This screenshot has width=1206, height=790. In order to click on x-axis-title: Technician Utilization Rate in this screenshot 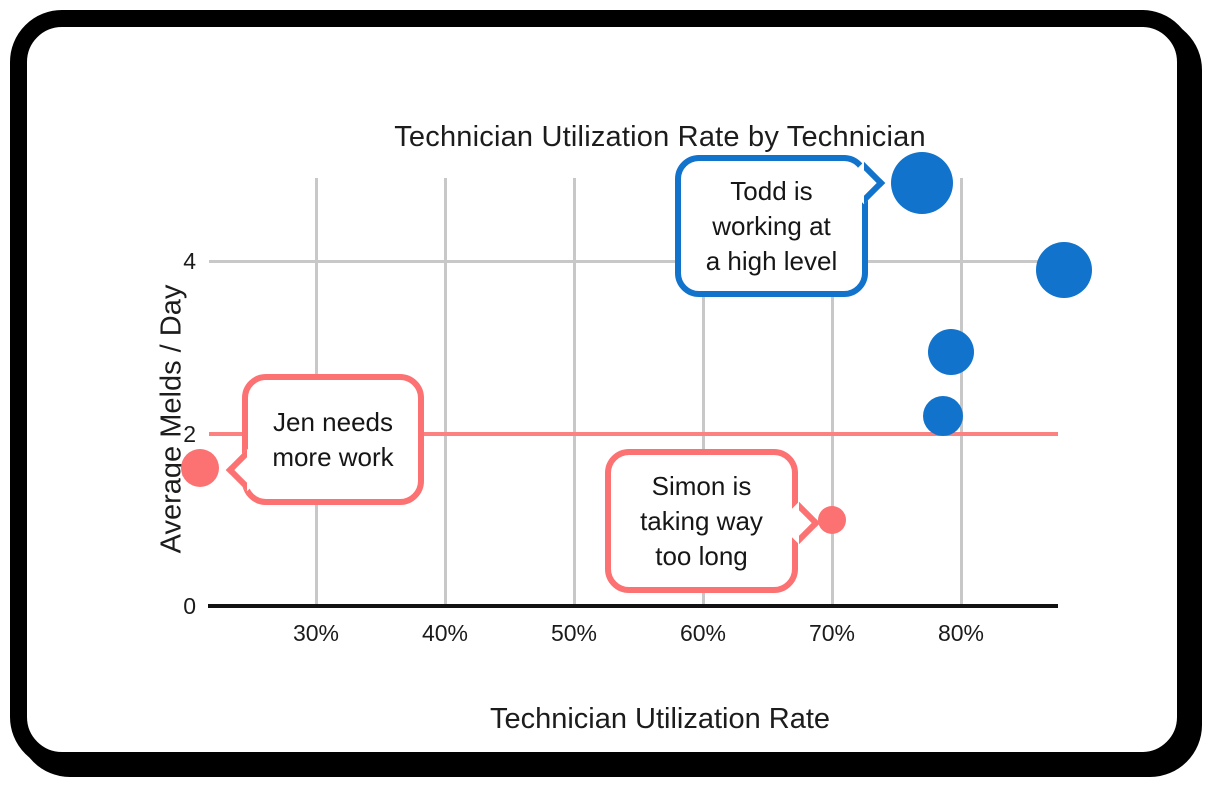, I will do `click(660, 719)`.